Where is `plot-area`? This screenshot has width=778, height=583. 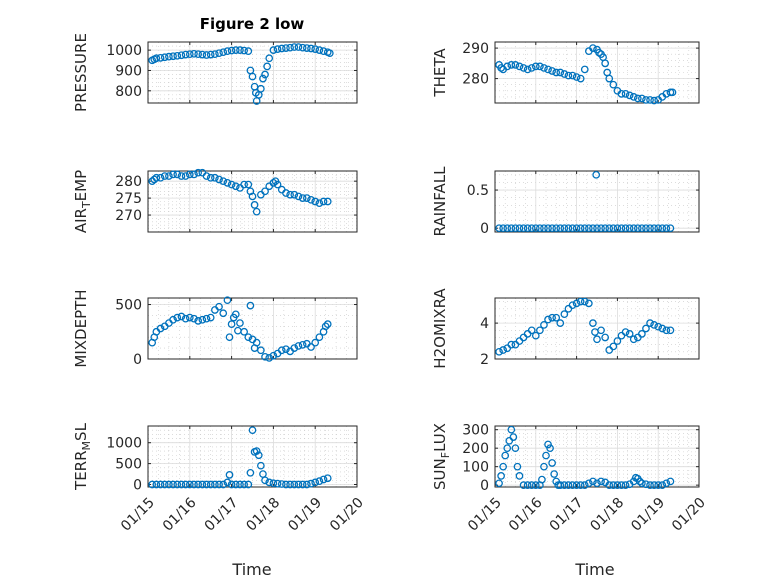 plot-area is located at coordinates (597, 456).